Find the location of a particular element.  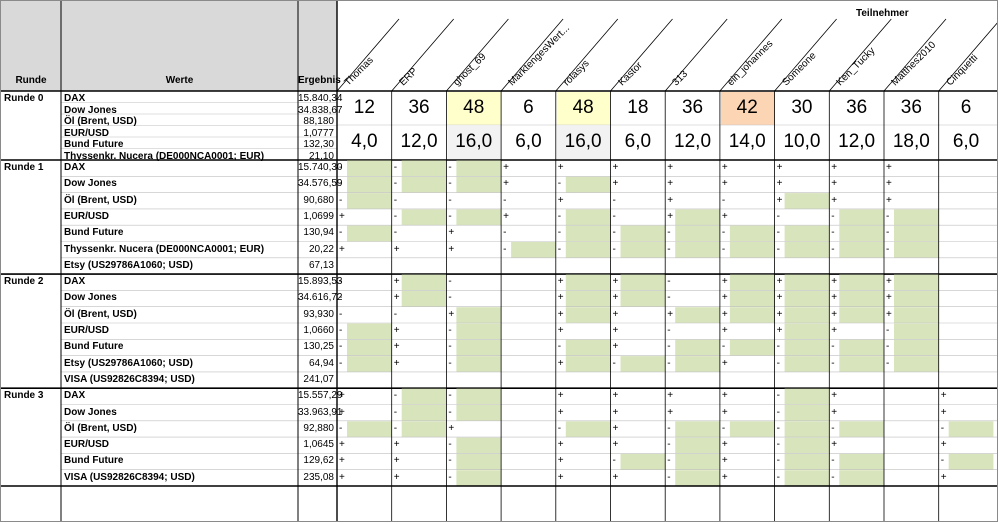

wert-cell: Dow Jones is located at coordinates (90, 184).